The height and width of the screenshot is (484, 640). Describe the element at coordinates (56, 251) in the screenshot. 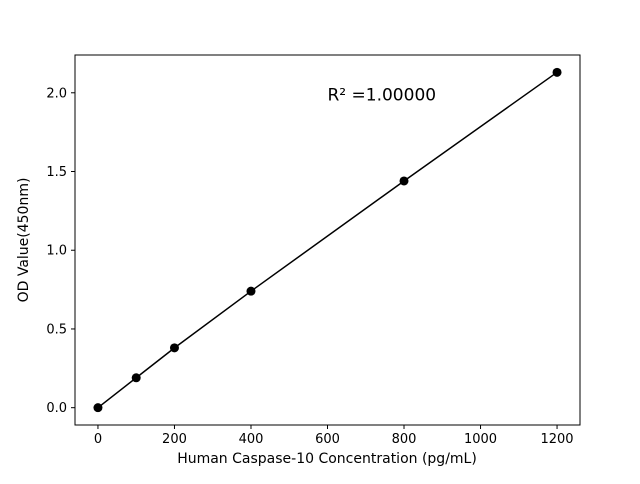

I see `y-tick-label: 1.0` at that location.